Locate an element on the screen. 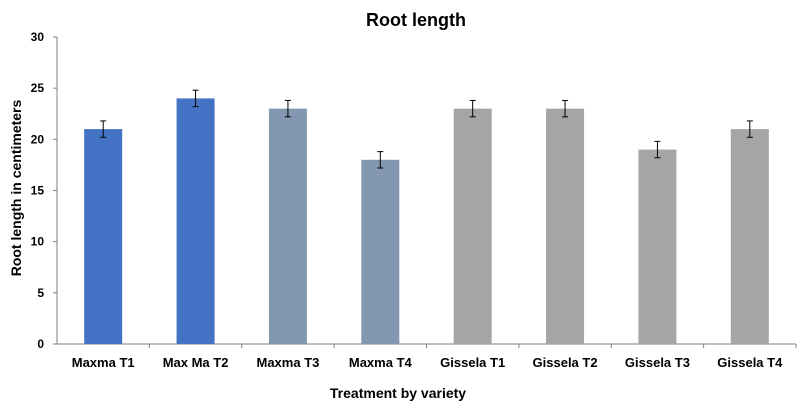 Image resolution: width=798 pixels, height=407 pixels. x-tick-label: Maxma T3 is located at coordinates (288, 362).